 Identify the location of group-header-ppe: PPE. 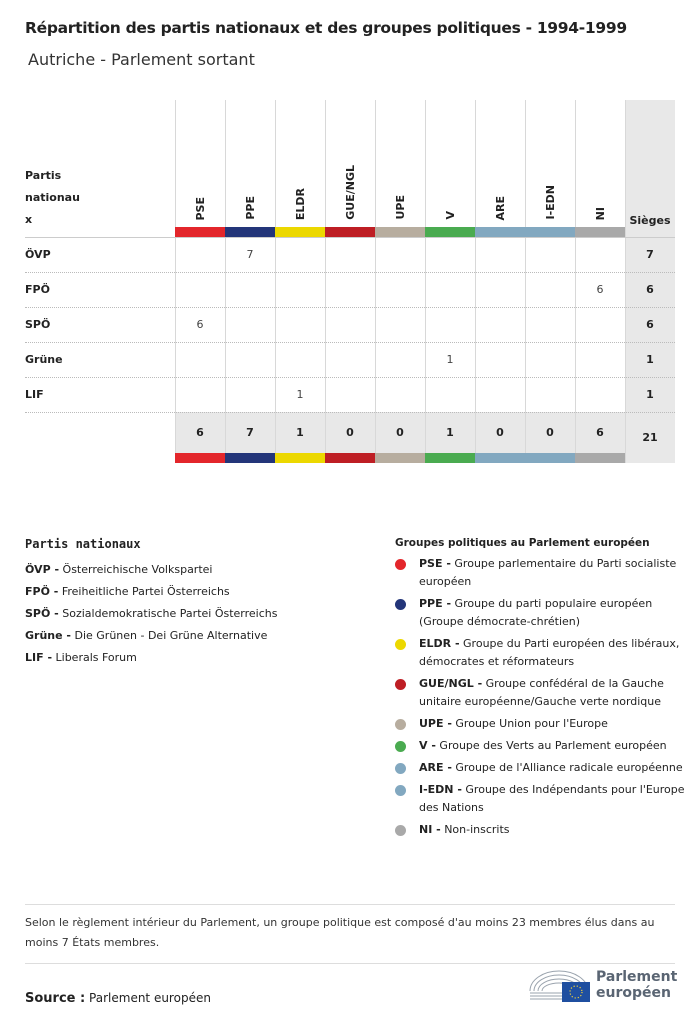
(250, 160).